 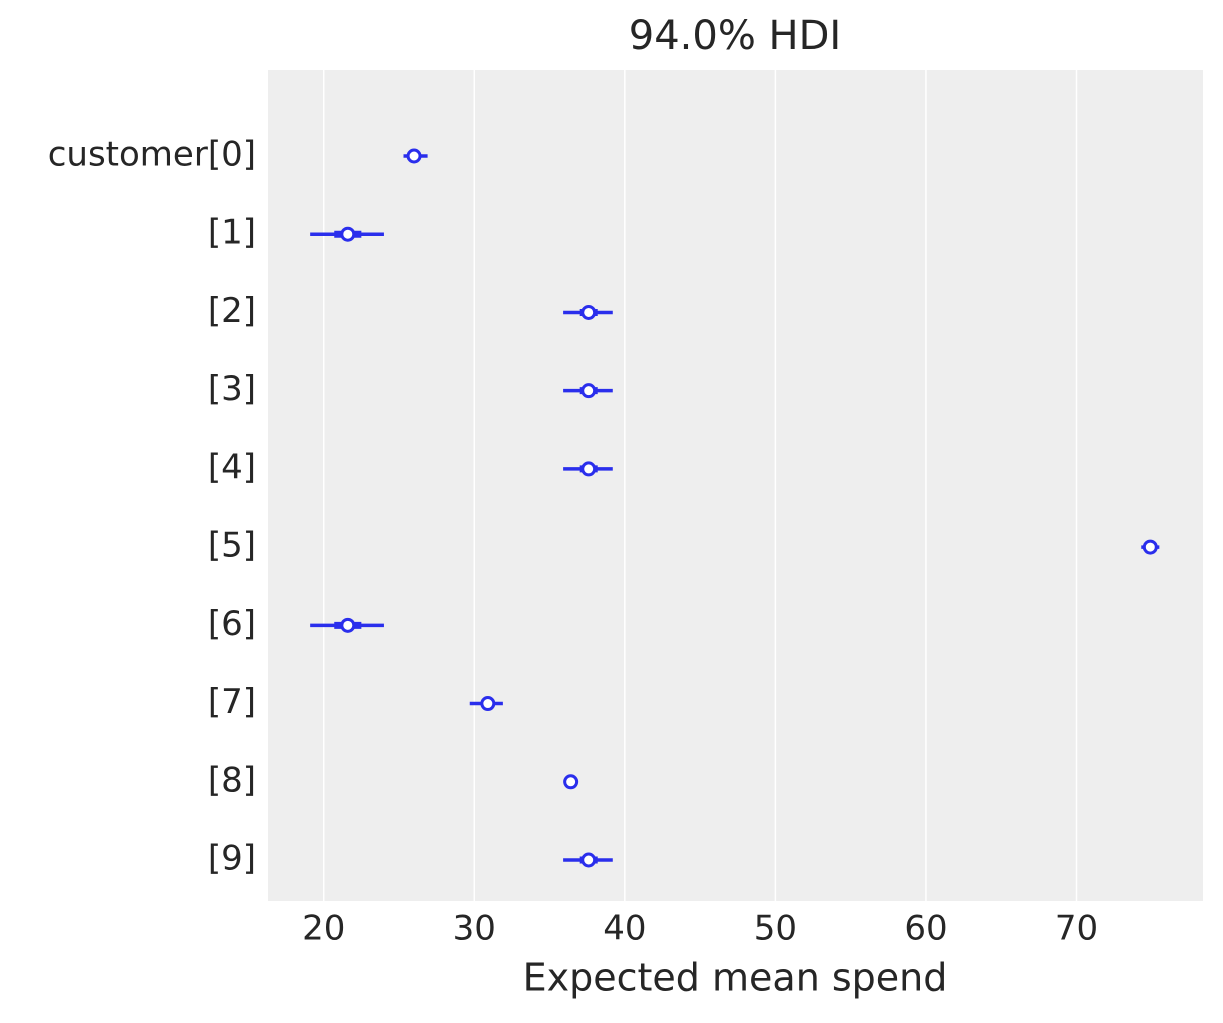 I want to click on y-tick-label: [7], so click(x=232, y=702).